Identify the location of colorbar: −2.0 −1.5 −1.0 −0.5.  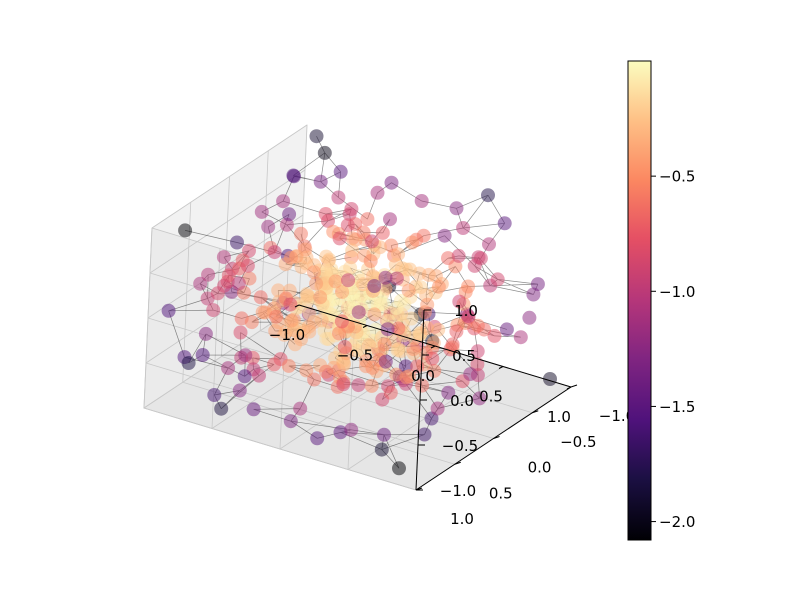
(661, 300).